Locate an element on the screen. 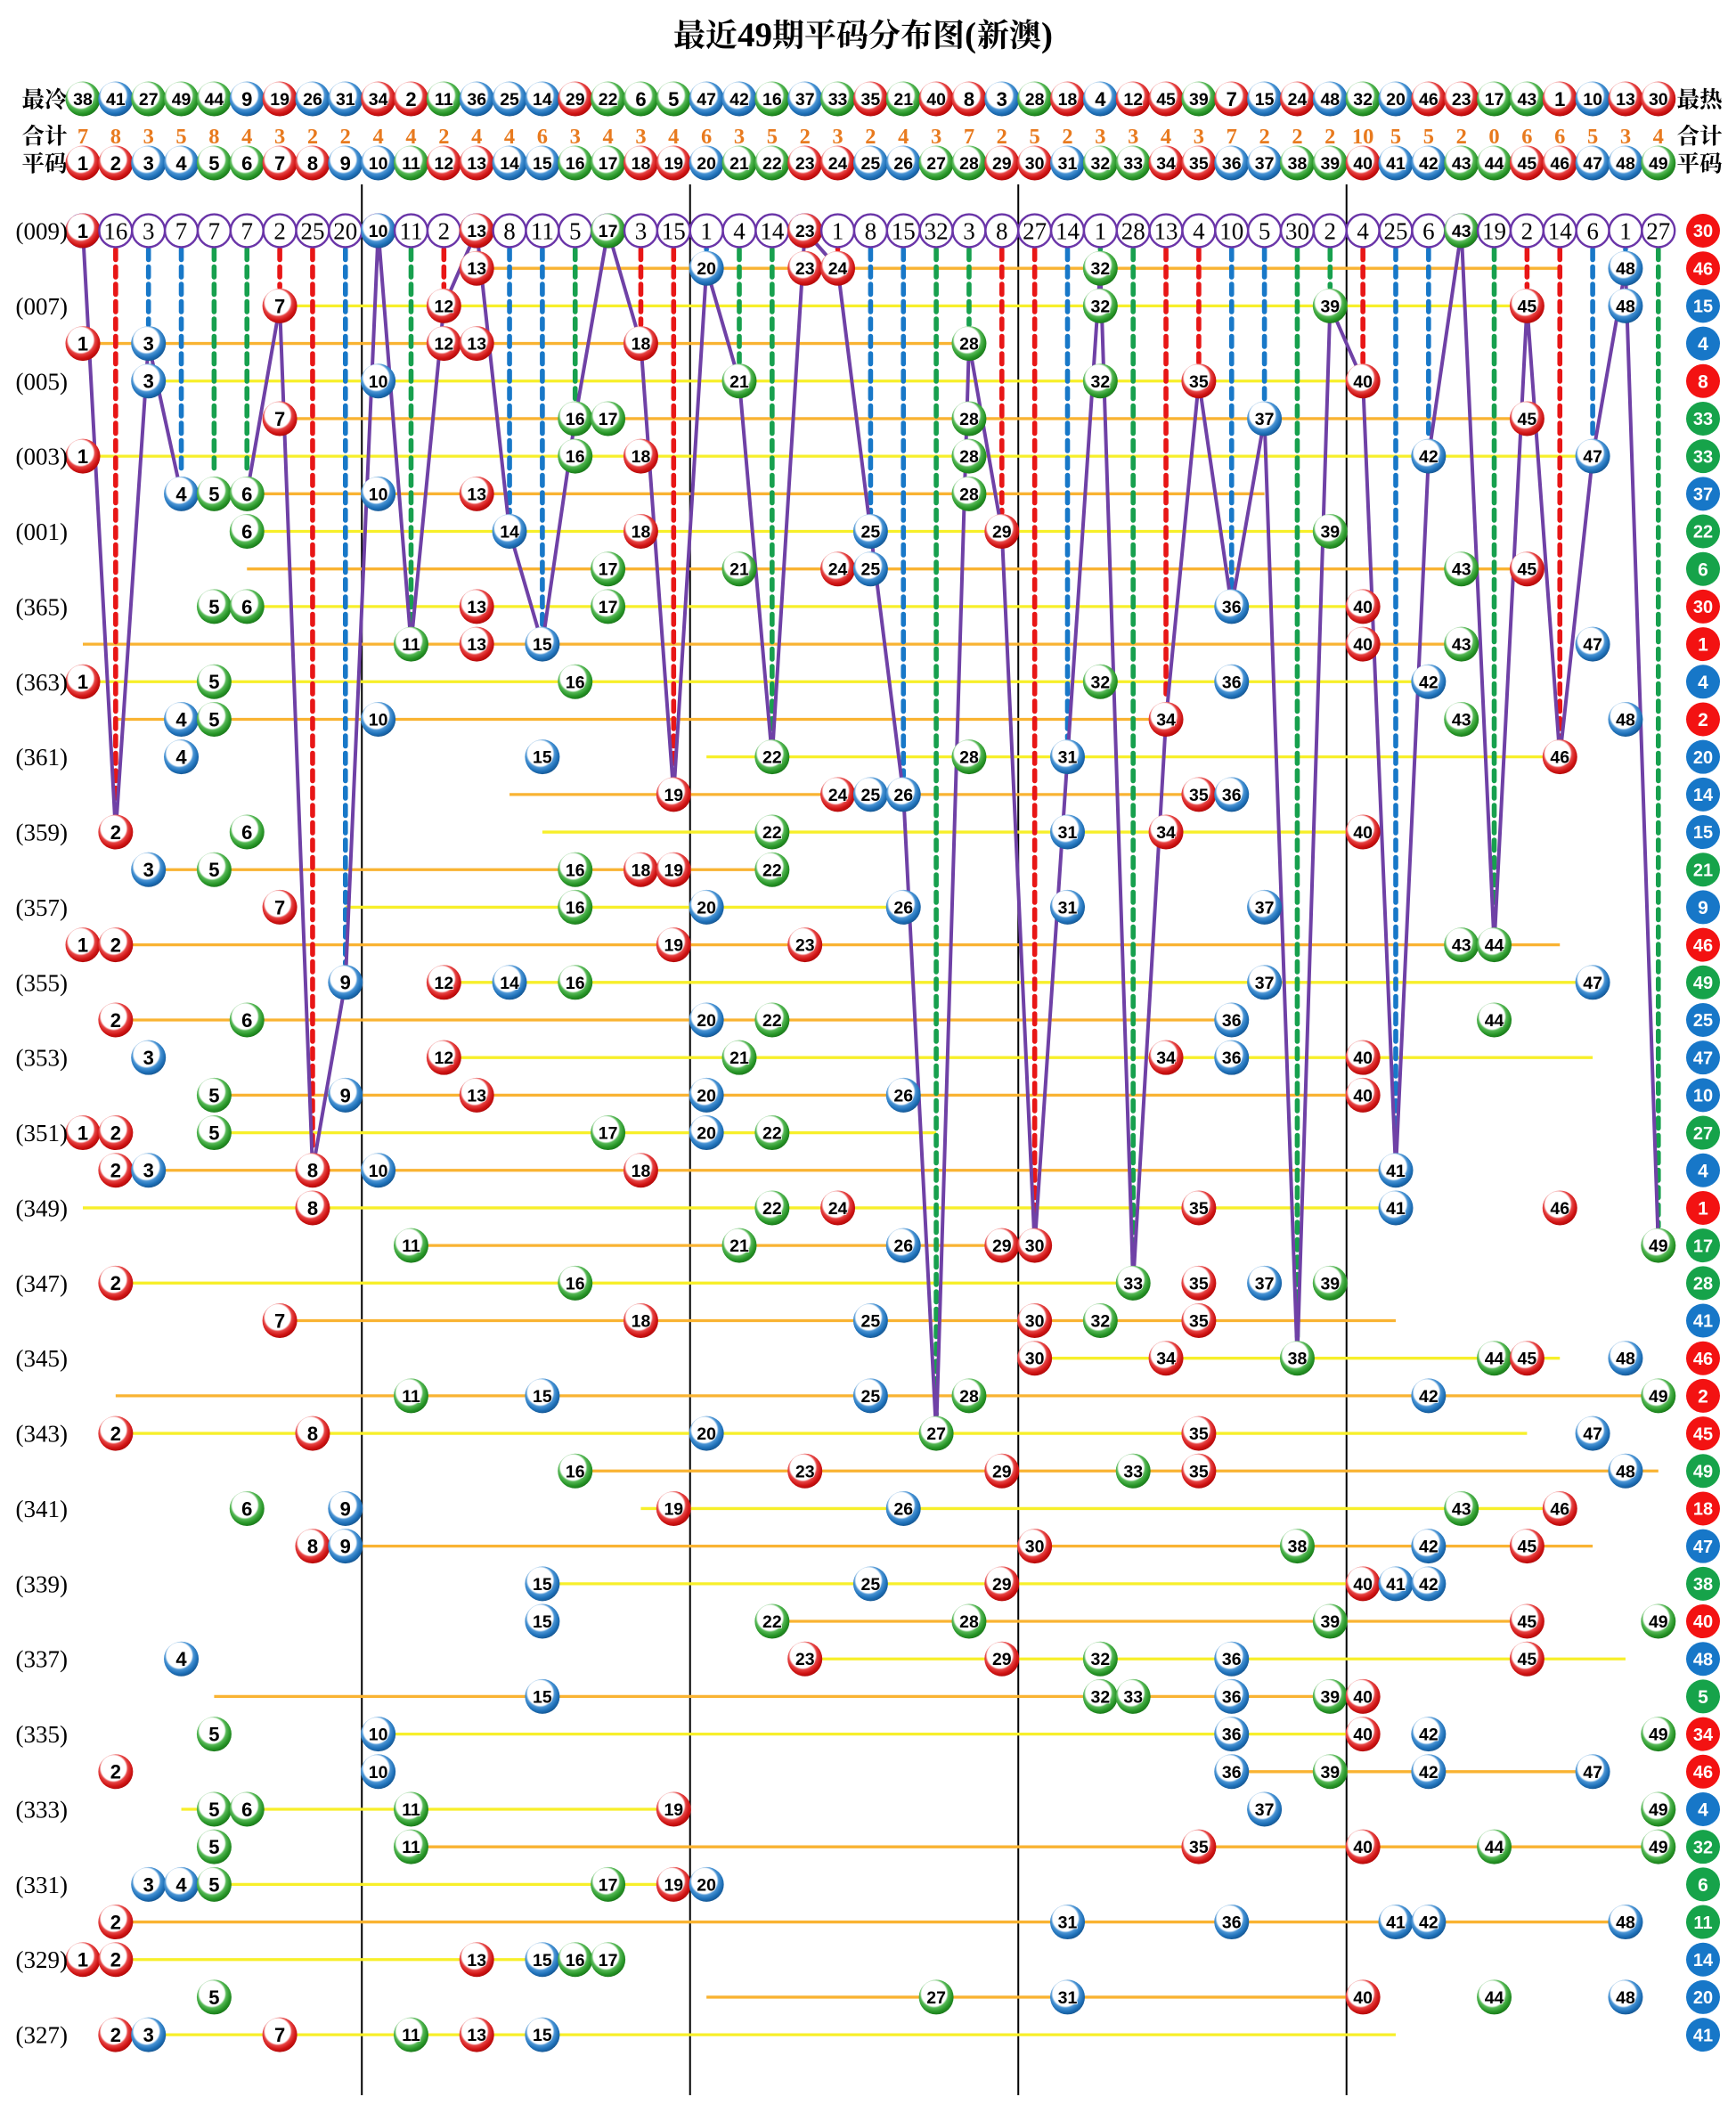 The height and width of the screenshot is (2105, 1736). svg-text: 34 is located at coordinates (1166, 720).